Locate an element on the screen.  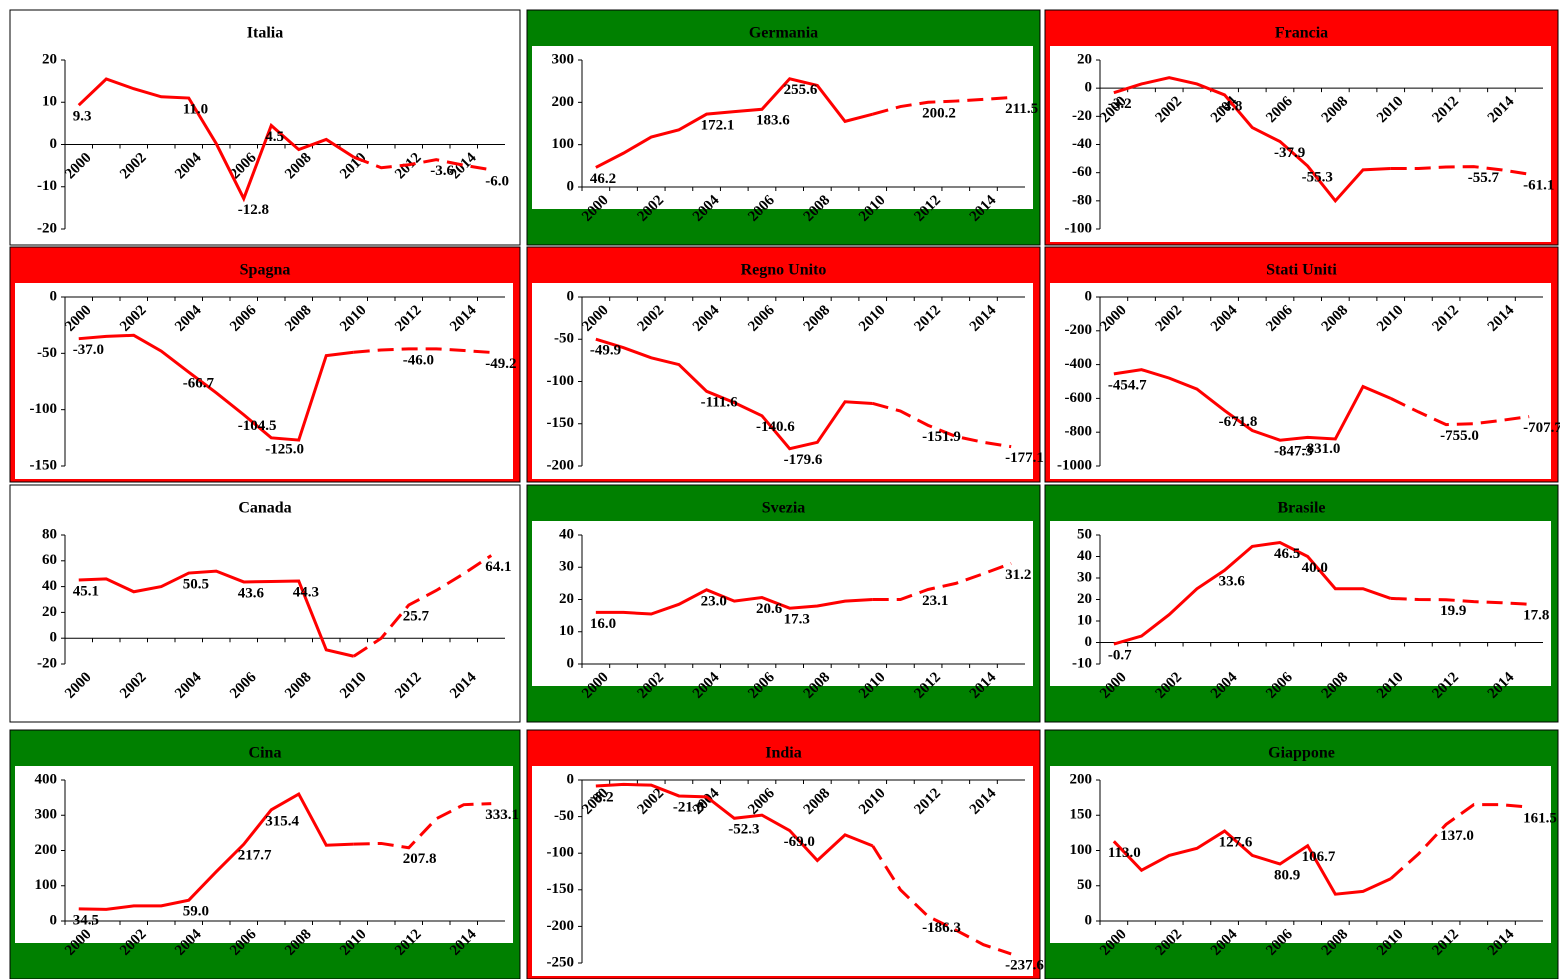
data-label: 333.1 is located at coordinates (502, 815).